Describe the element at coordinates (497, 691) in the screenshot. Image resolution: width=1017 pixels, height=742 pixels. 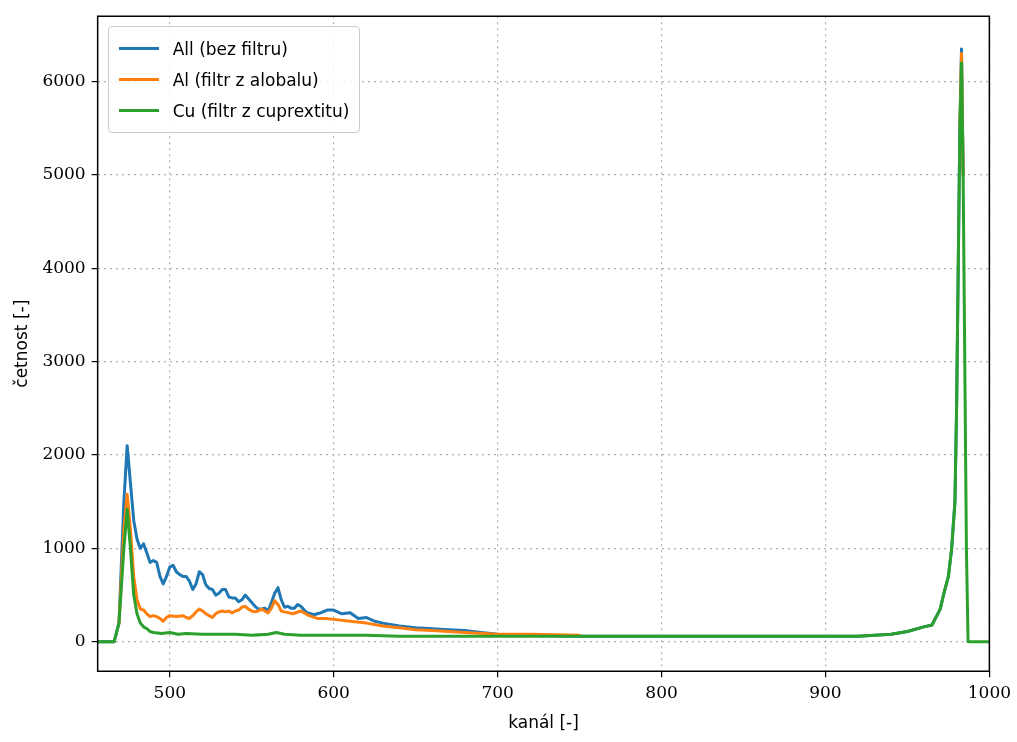
I see `x-tick-label: 700` at that location.